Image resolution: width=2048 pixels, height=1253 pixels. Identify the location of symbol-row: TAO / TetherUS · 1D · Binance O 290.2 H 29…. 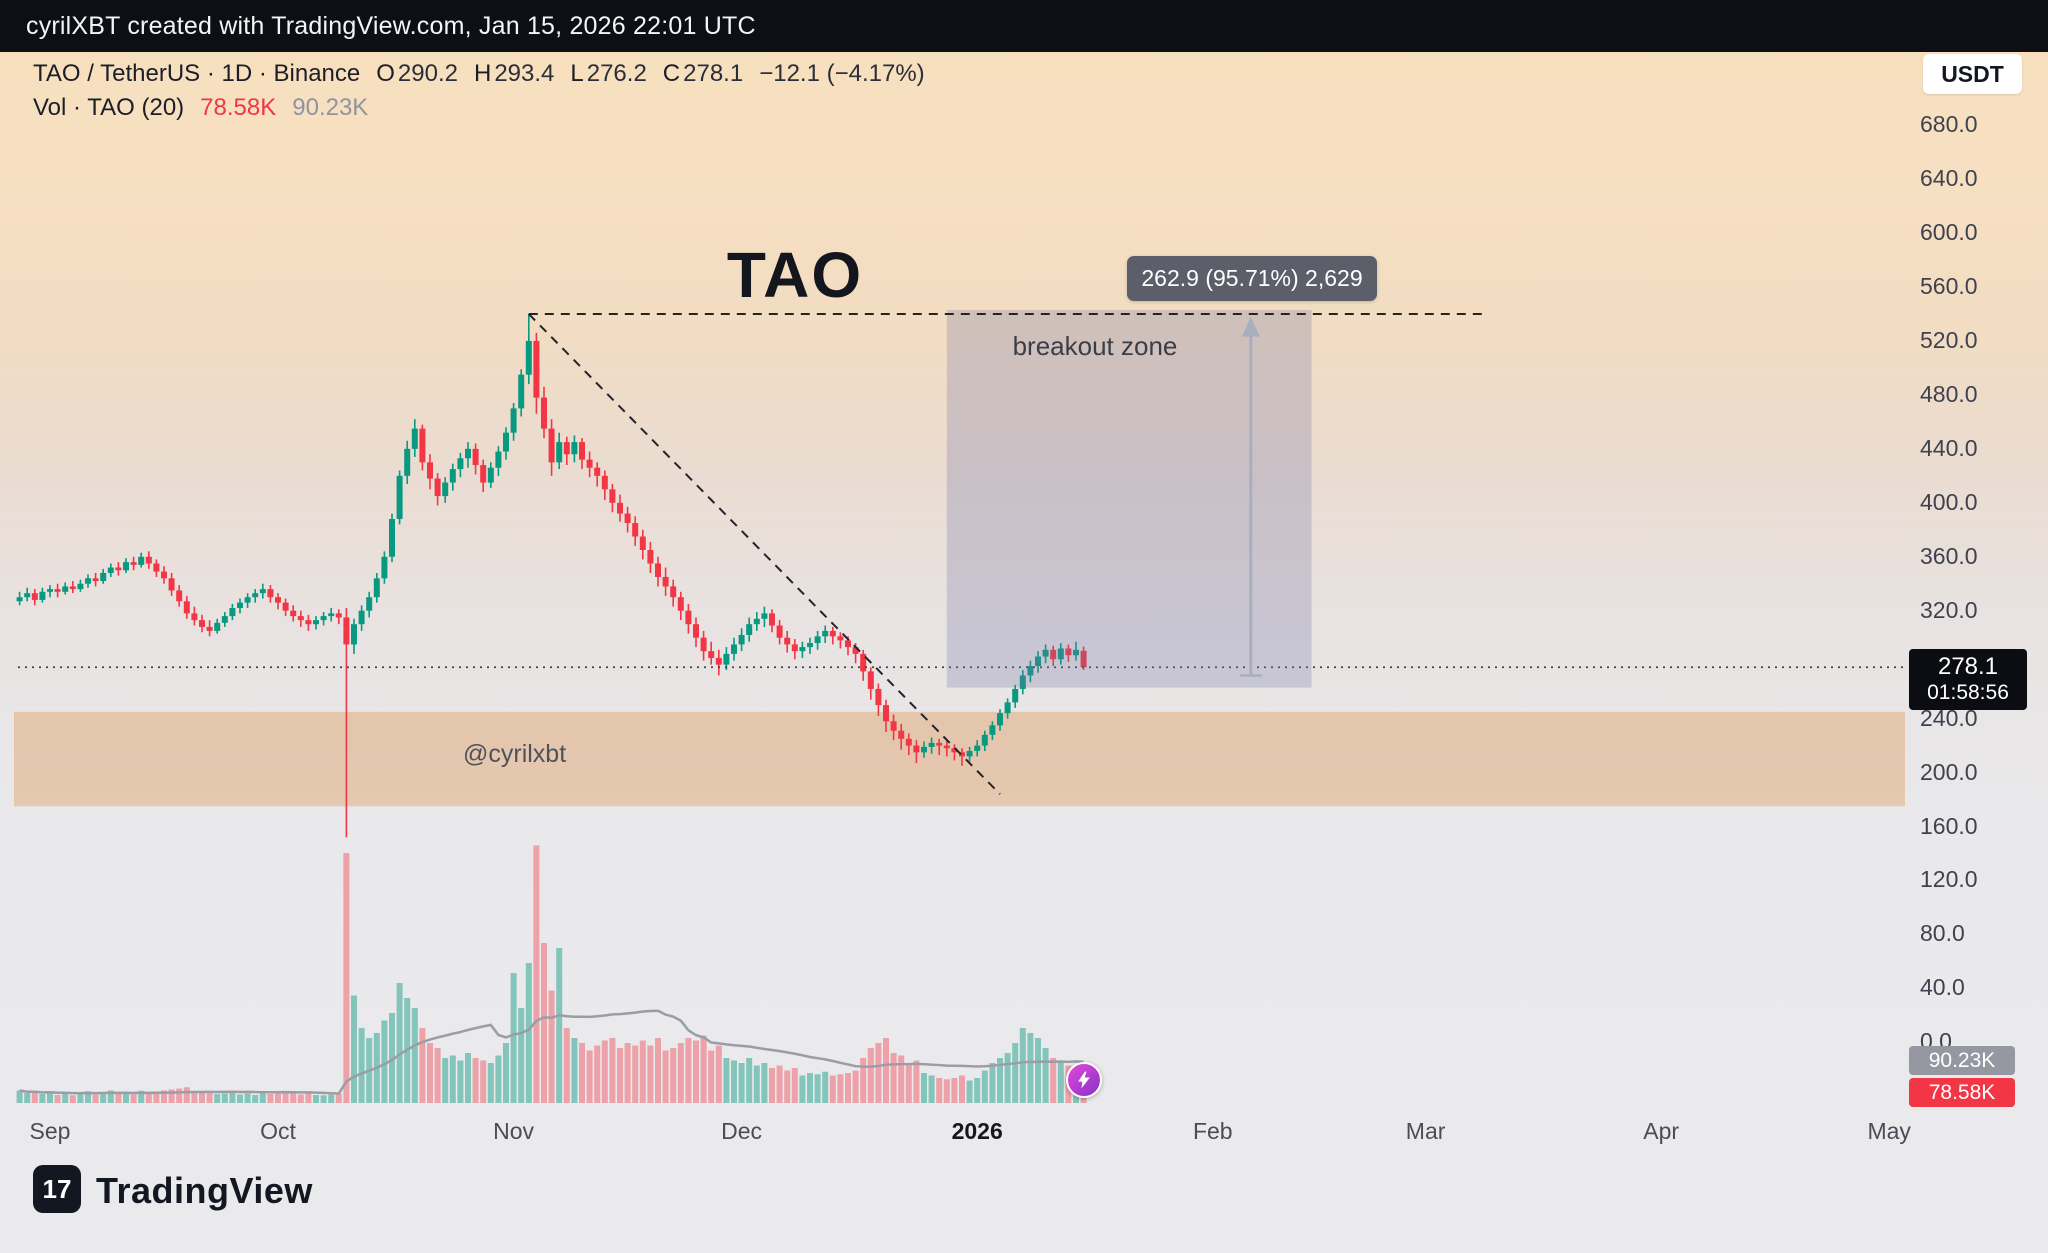
(479, 77).